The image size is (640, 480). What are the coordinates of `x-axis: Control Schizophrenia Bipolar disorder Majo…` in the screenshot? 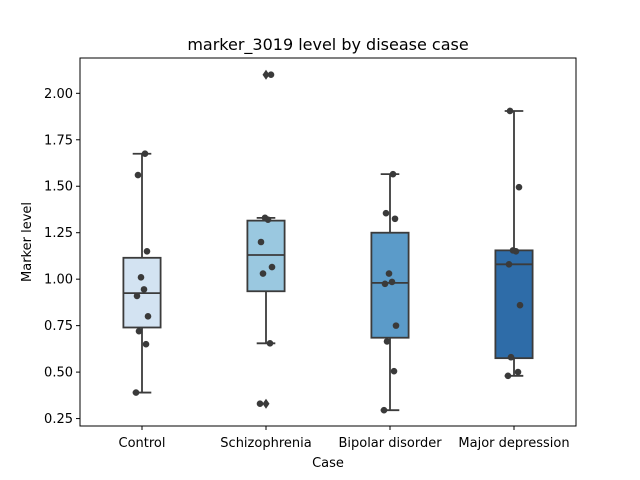 It's located at (344, 438).